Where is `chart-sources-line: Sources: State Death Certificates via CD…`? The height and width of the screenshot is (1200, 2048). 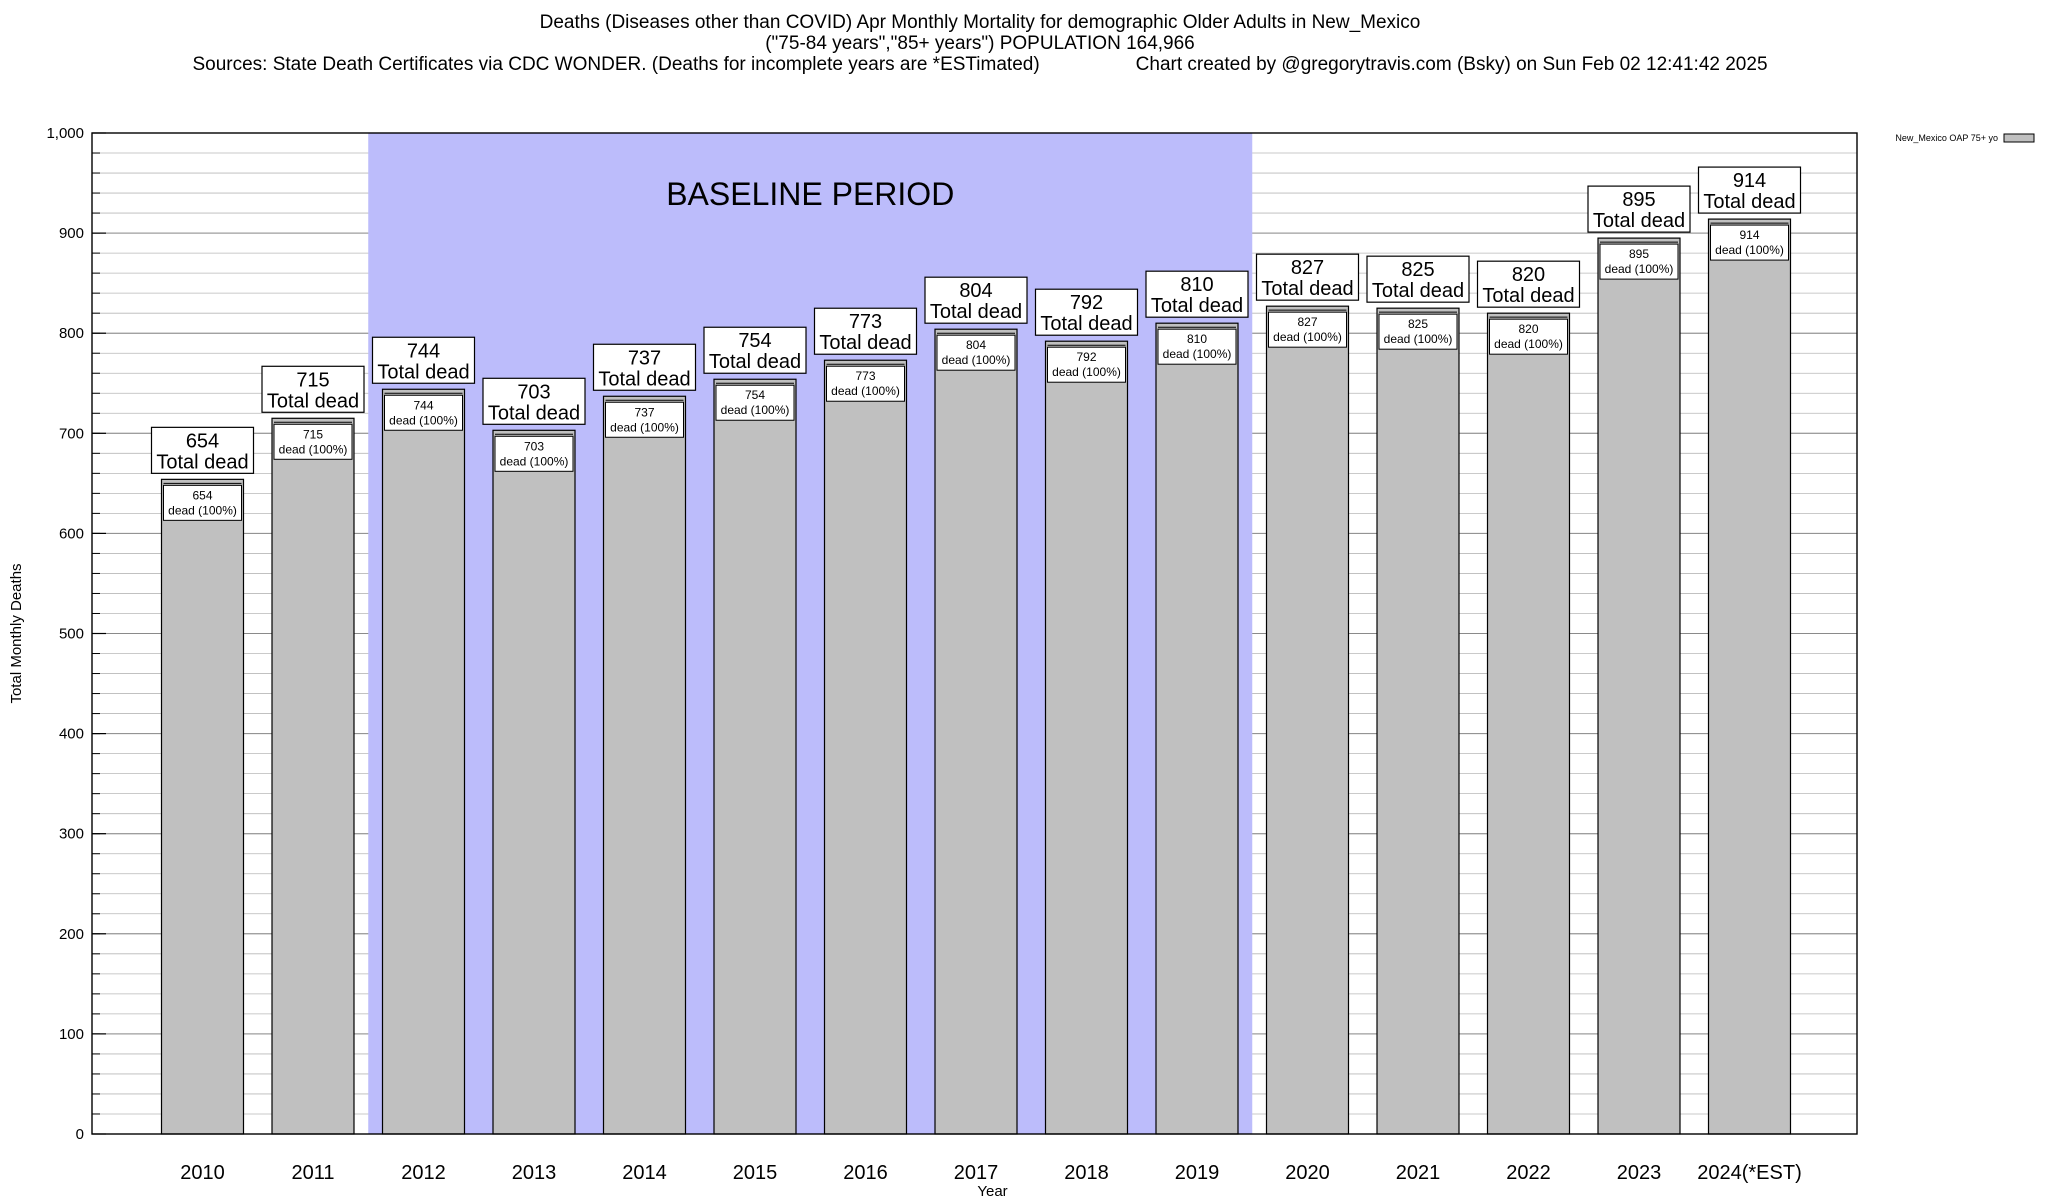
chart-sources-line: Sources: State Death Certificates via CD… is located at coordinates (980, 64).